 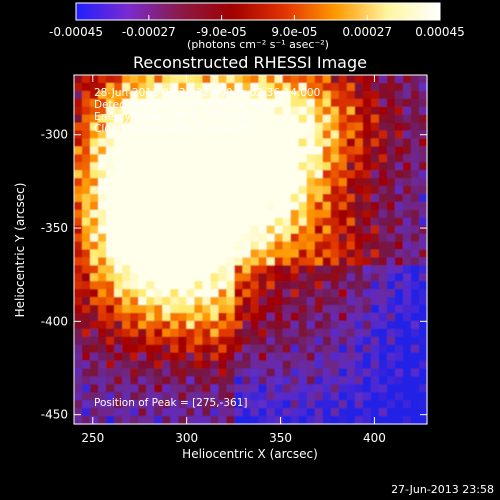 I want to click on colorbar, so click(x=258, y=11).